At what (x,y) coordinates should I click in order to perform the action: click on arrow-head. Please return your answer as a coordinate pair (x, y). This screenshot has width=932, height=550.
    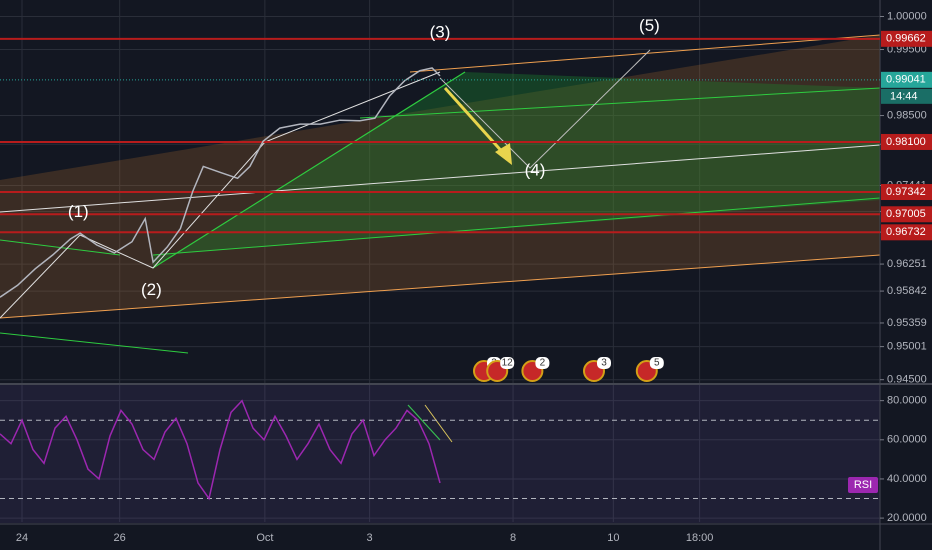
    Looking at the image, I should click on (503, 154).